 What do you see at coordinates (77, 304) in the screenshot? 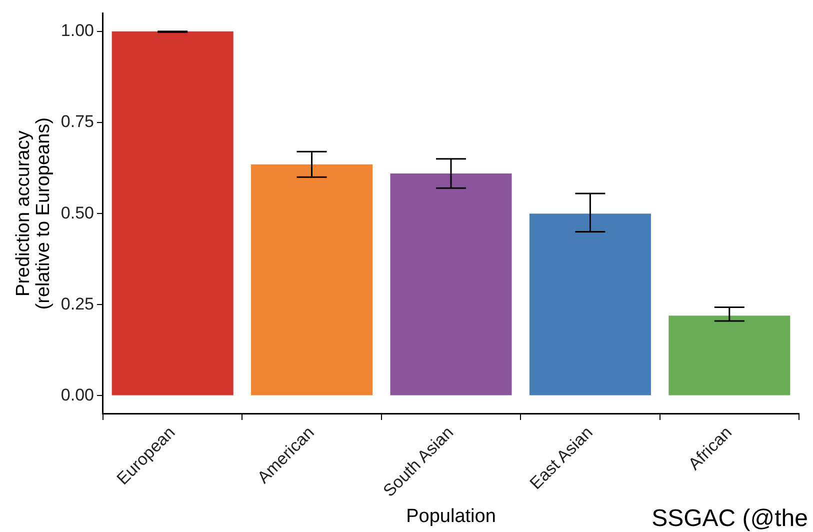
I see `y-tick-label: 0.25` at bounding box center [77, 304].